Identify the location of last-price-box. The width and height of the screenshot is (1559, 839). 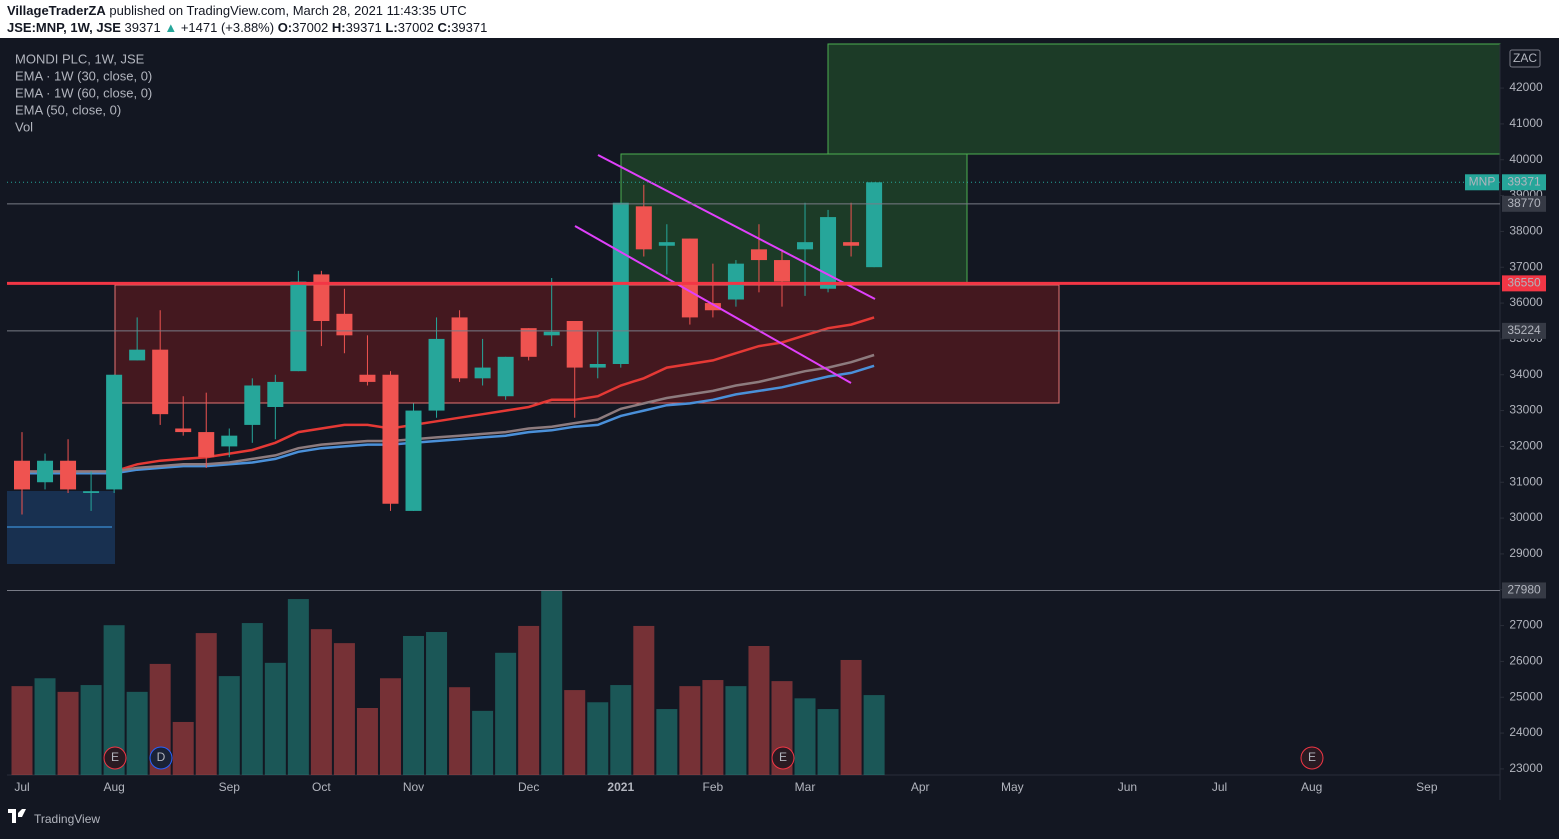
(1524, 182).